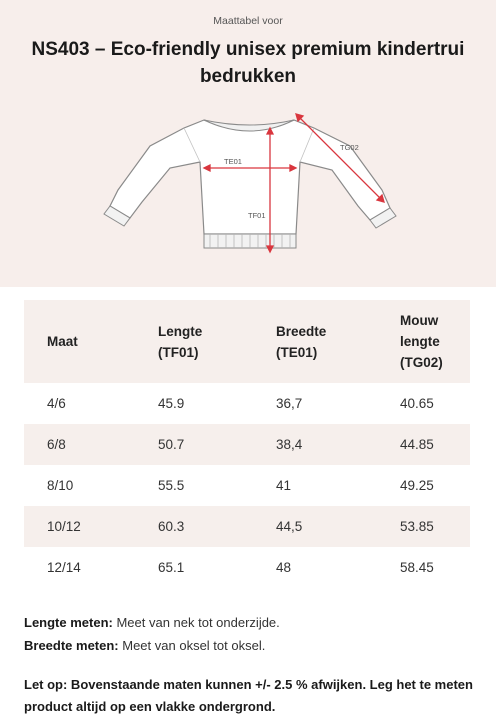 The image size is (496, 727). I want to click on sweater-diagram: TE01 TF01 TG02, so click(250, 183).